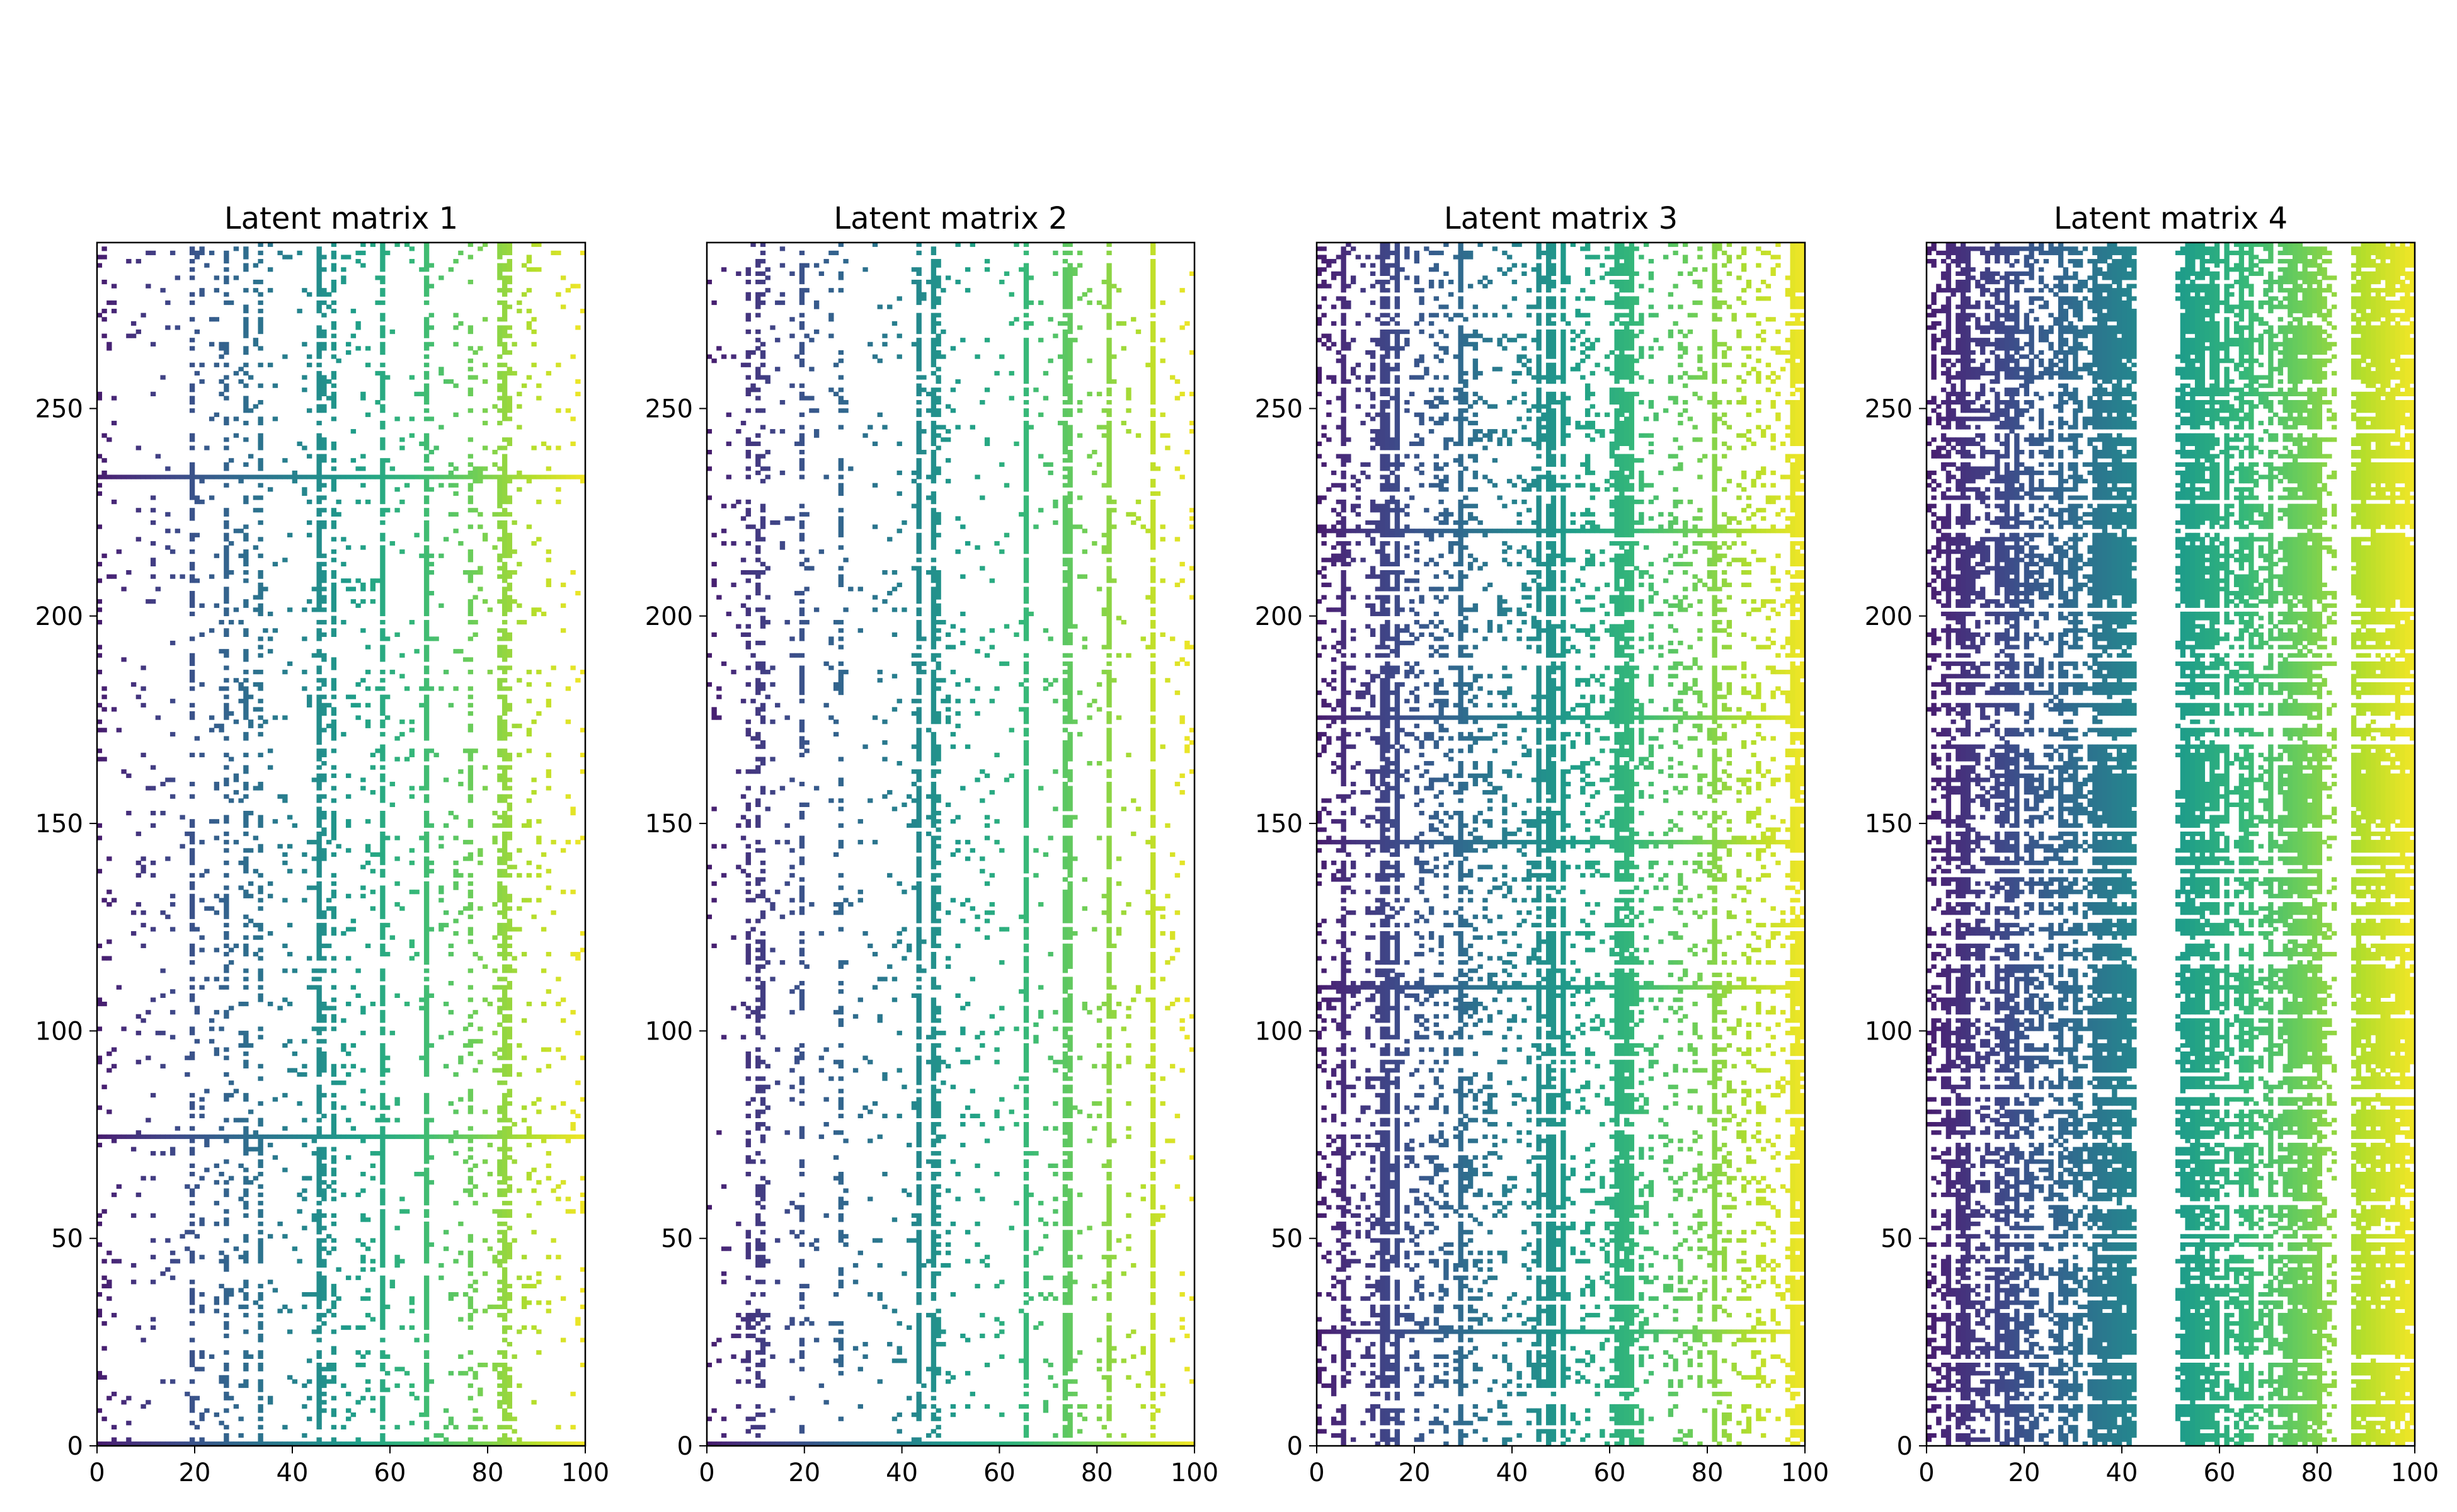  What do you see at coordinates (390, 1472) in the screenshot?
I see `x-tick-label: 60` at bounding box center [390, 1472].